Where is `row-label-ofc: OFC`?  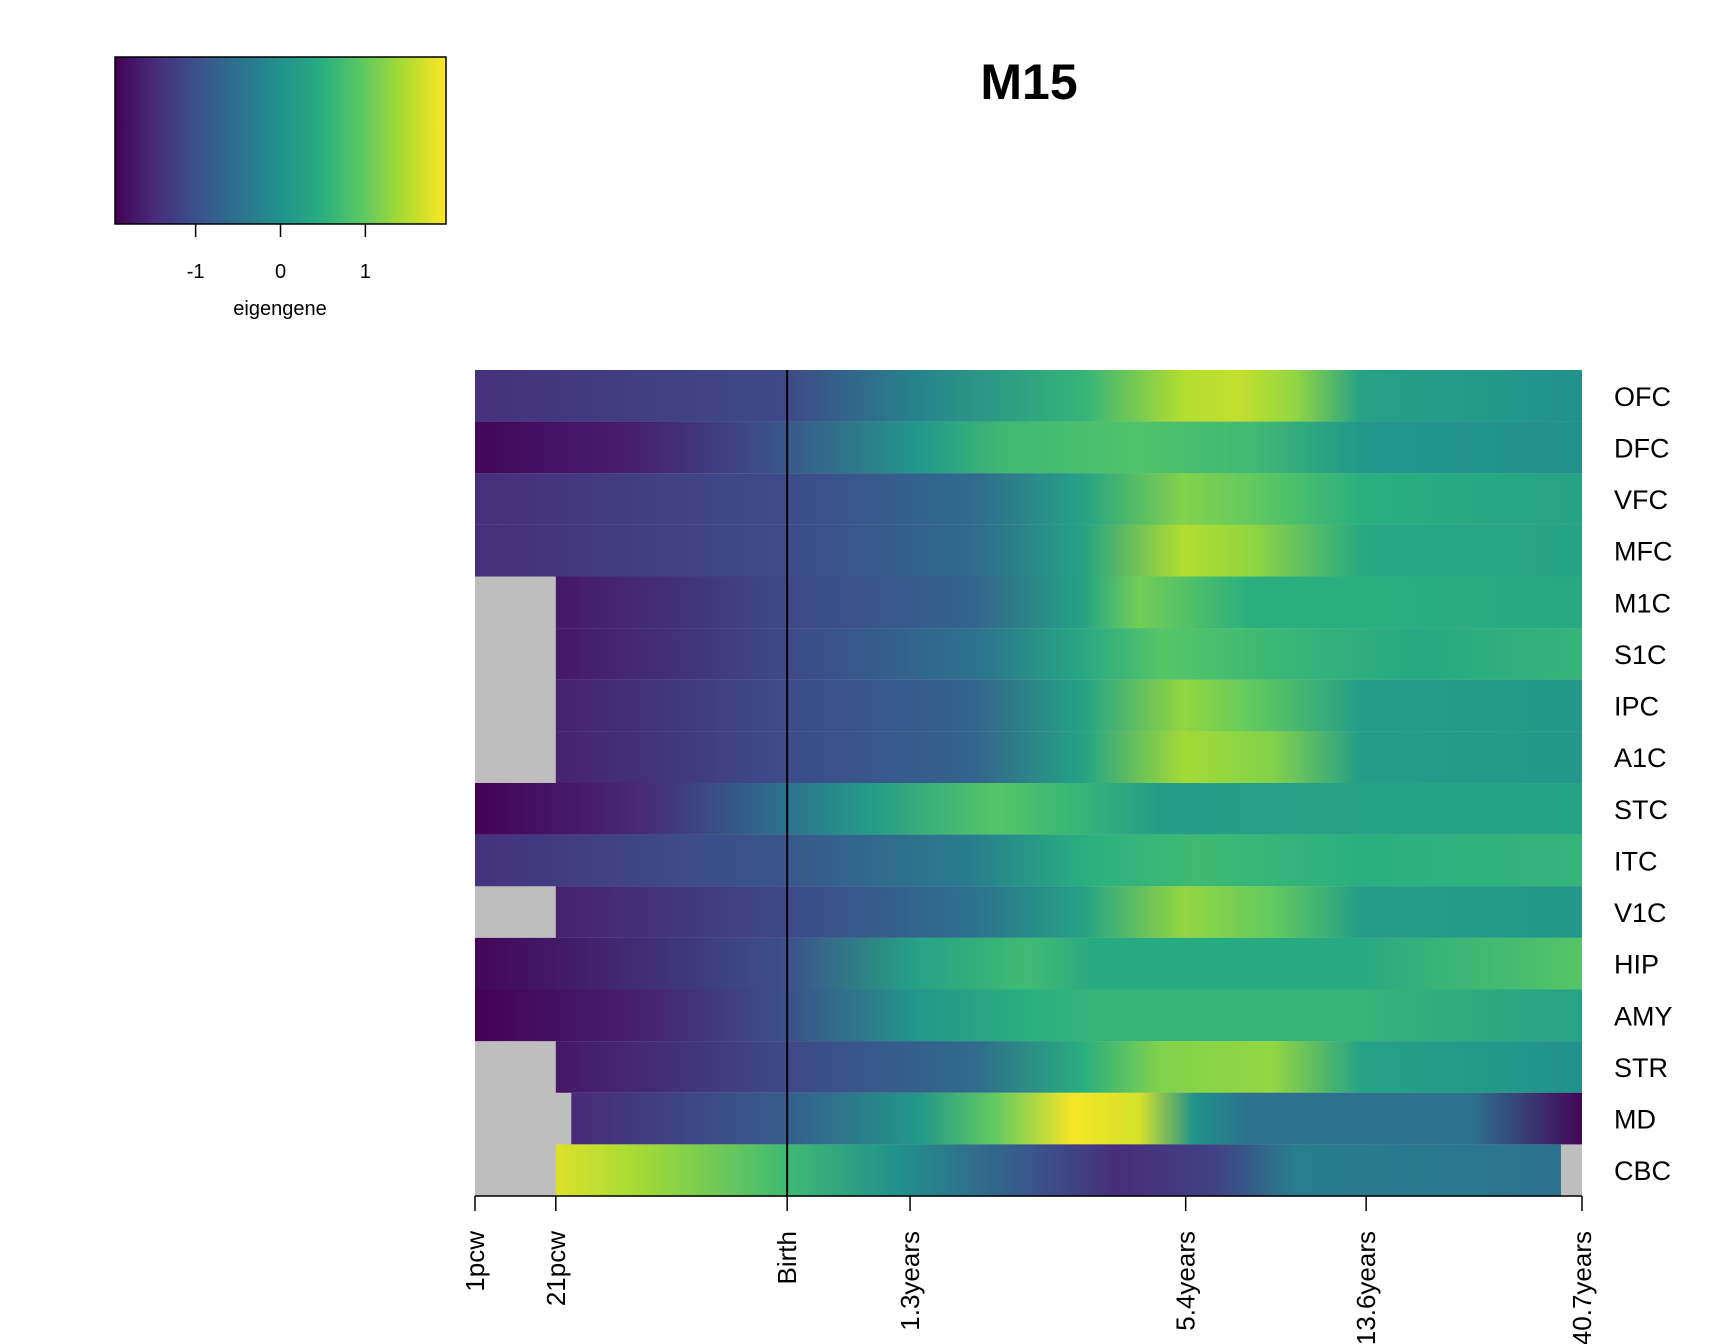
row-label-ofc: OFC is located at coordinates (1642, 397).